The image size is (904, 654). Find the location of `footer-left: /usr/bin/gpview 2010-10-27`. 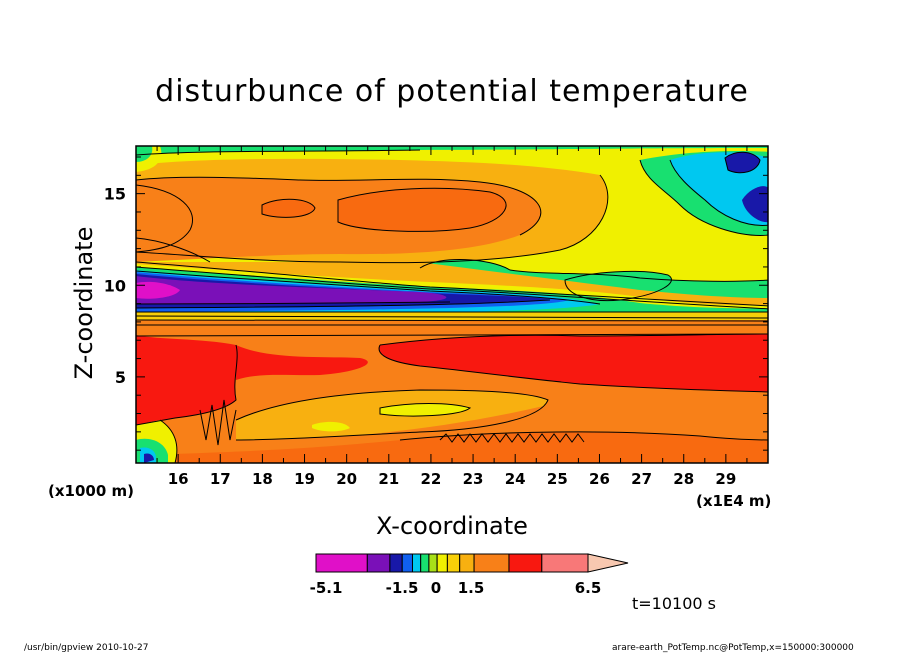

footer-left: /usr/bin/gpview 2010-10-27 is located at coordinates (86, 648).